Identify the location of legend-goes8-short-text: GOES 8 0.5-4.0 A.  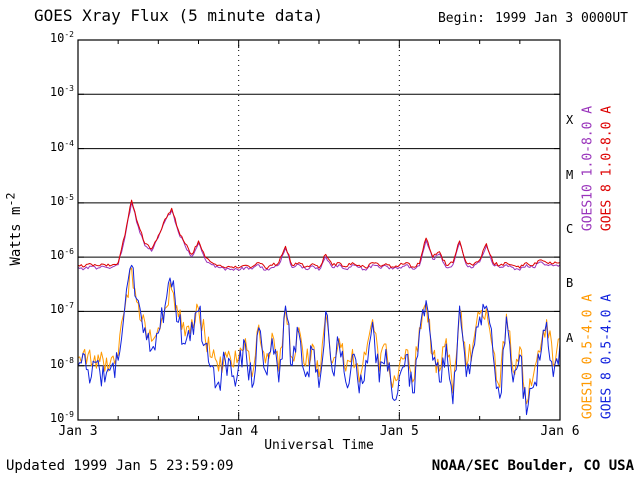
(607, 356).